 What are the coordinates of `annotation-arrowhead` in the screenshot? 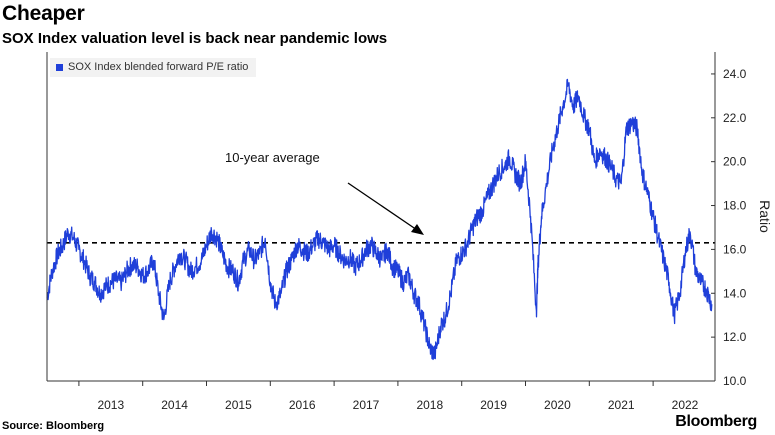 It's located at (417, 229).